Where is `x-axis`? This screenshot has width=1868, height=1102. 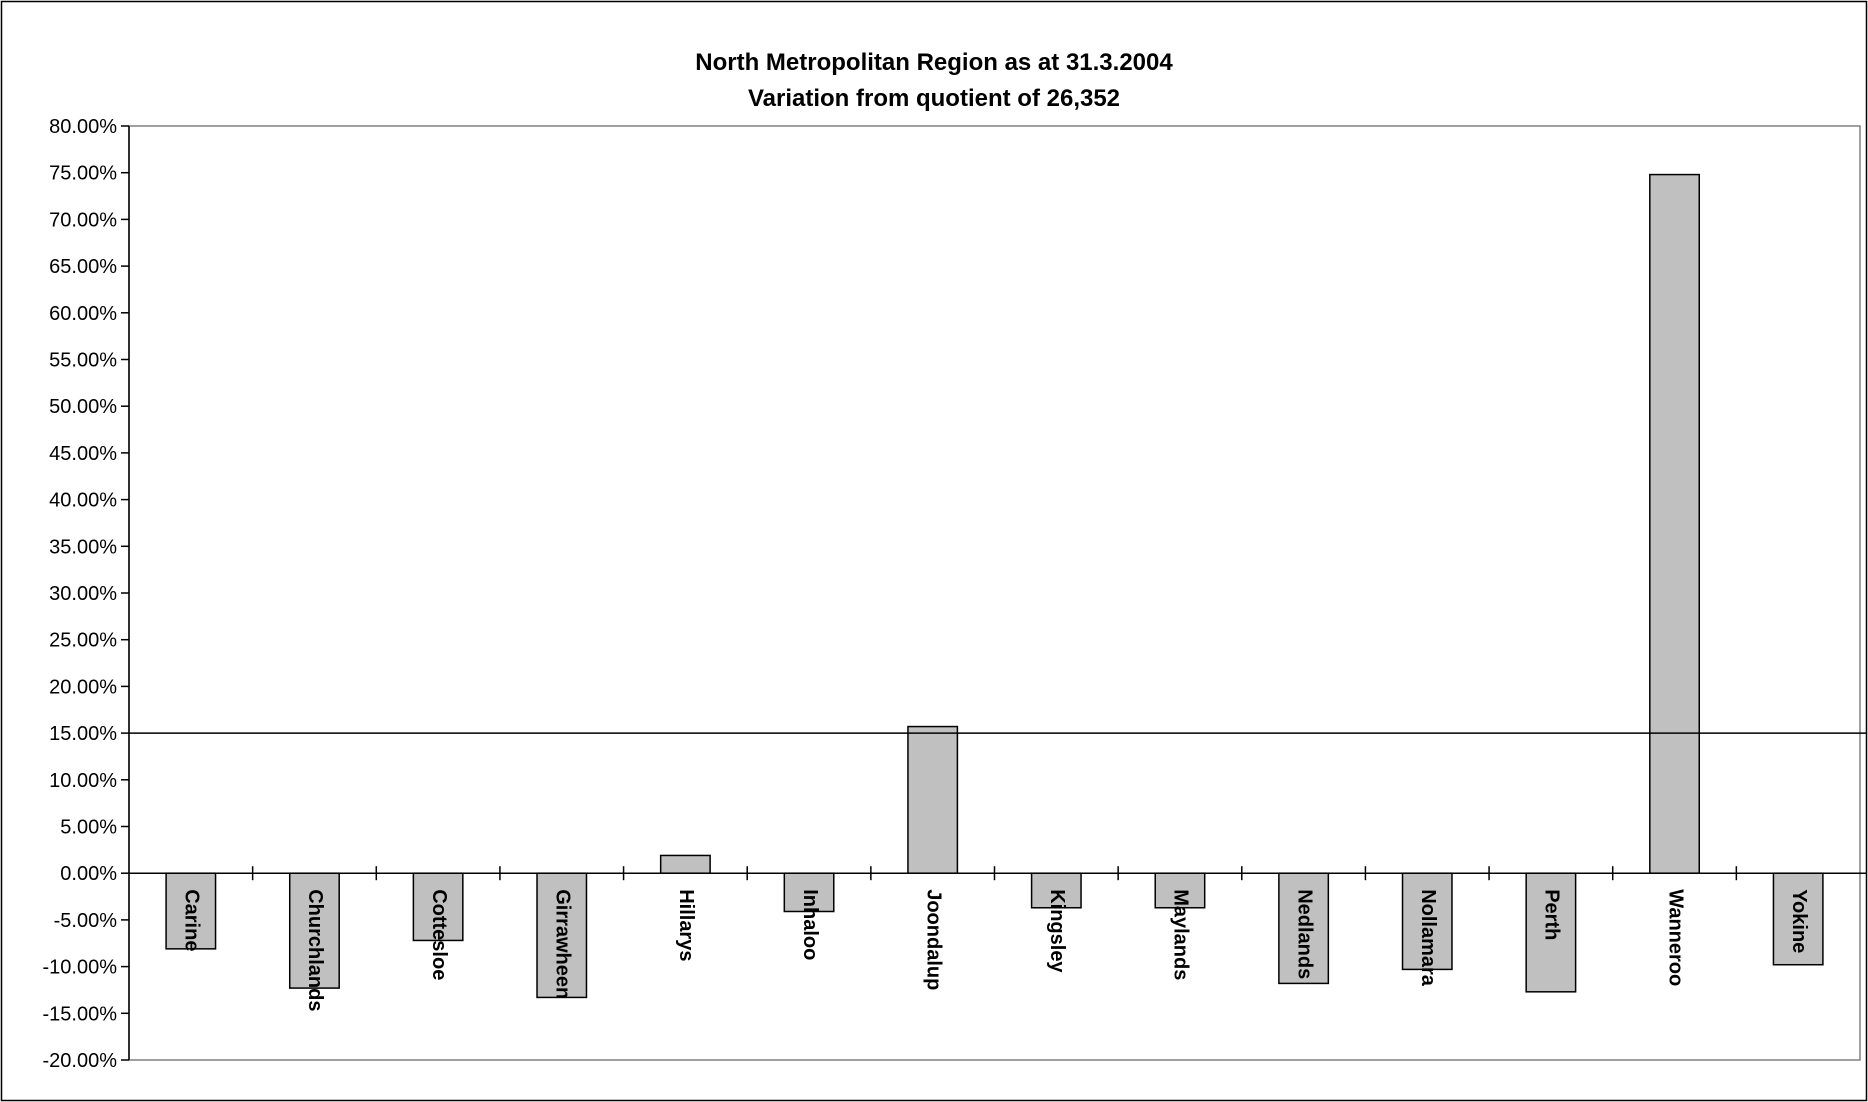 x-axis is located at coordinates (997, 873).